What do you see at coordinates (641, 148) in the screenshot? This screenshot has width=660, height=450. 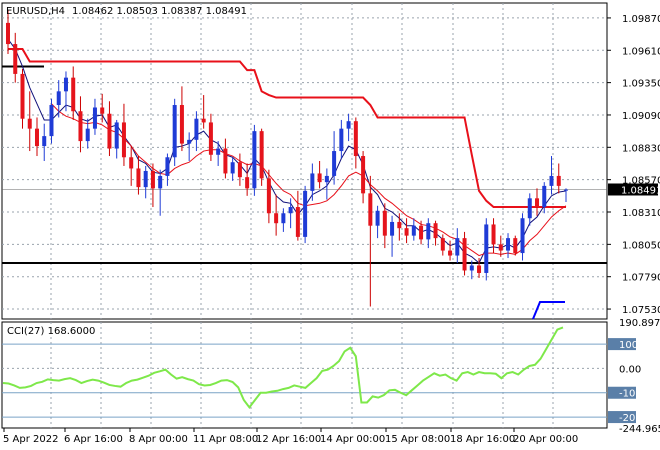 I see `price-tick-label: 1.08830` at bounding box center [641, 148].